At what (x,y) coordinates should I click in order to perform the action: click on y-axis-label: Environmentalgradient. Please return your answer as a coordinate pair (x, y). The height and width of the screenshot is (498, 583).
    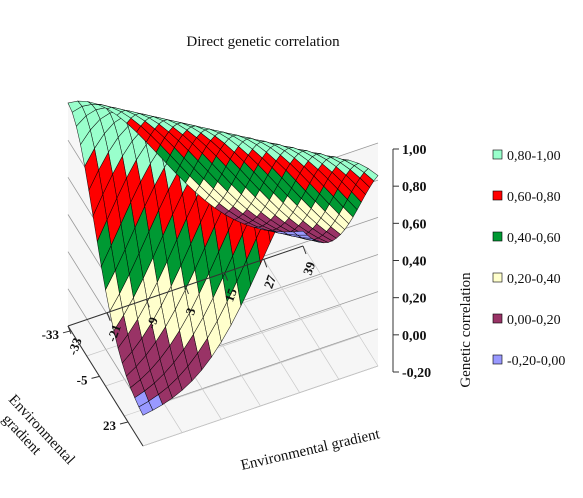
    Looking at the image, I should click on (39, 436).